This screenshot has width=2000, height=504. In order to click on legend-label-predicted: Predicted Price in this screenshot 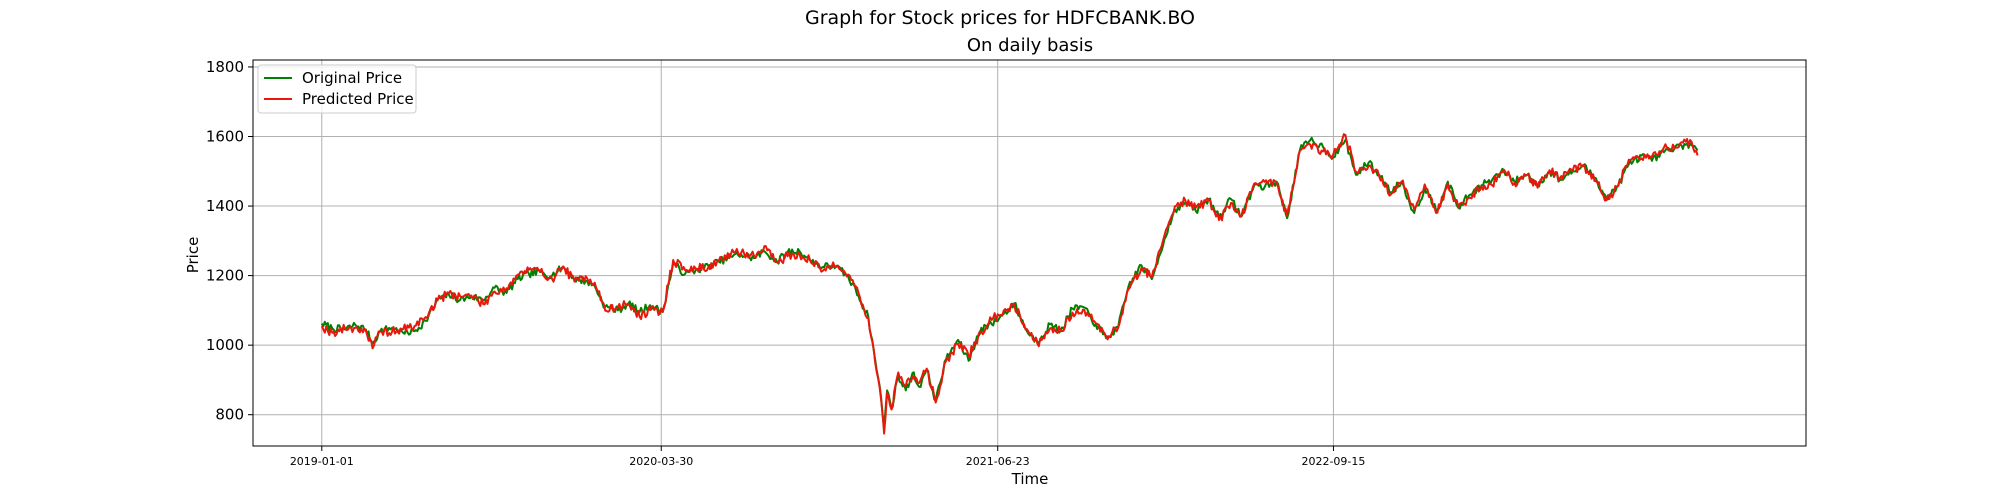, I will do `click(358, 99)`.